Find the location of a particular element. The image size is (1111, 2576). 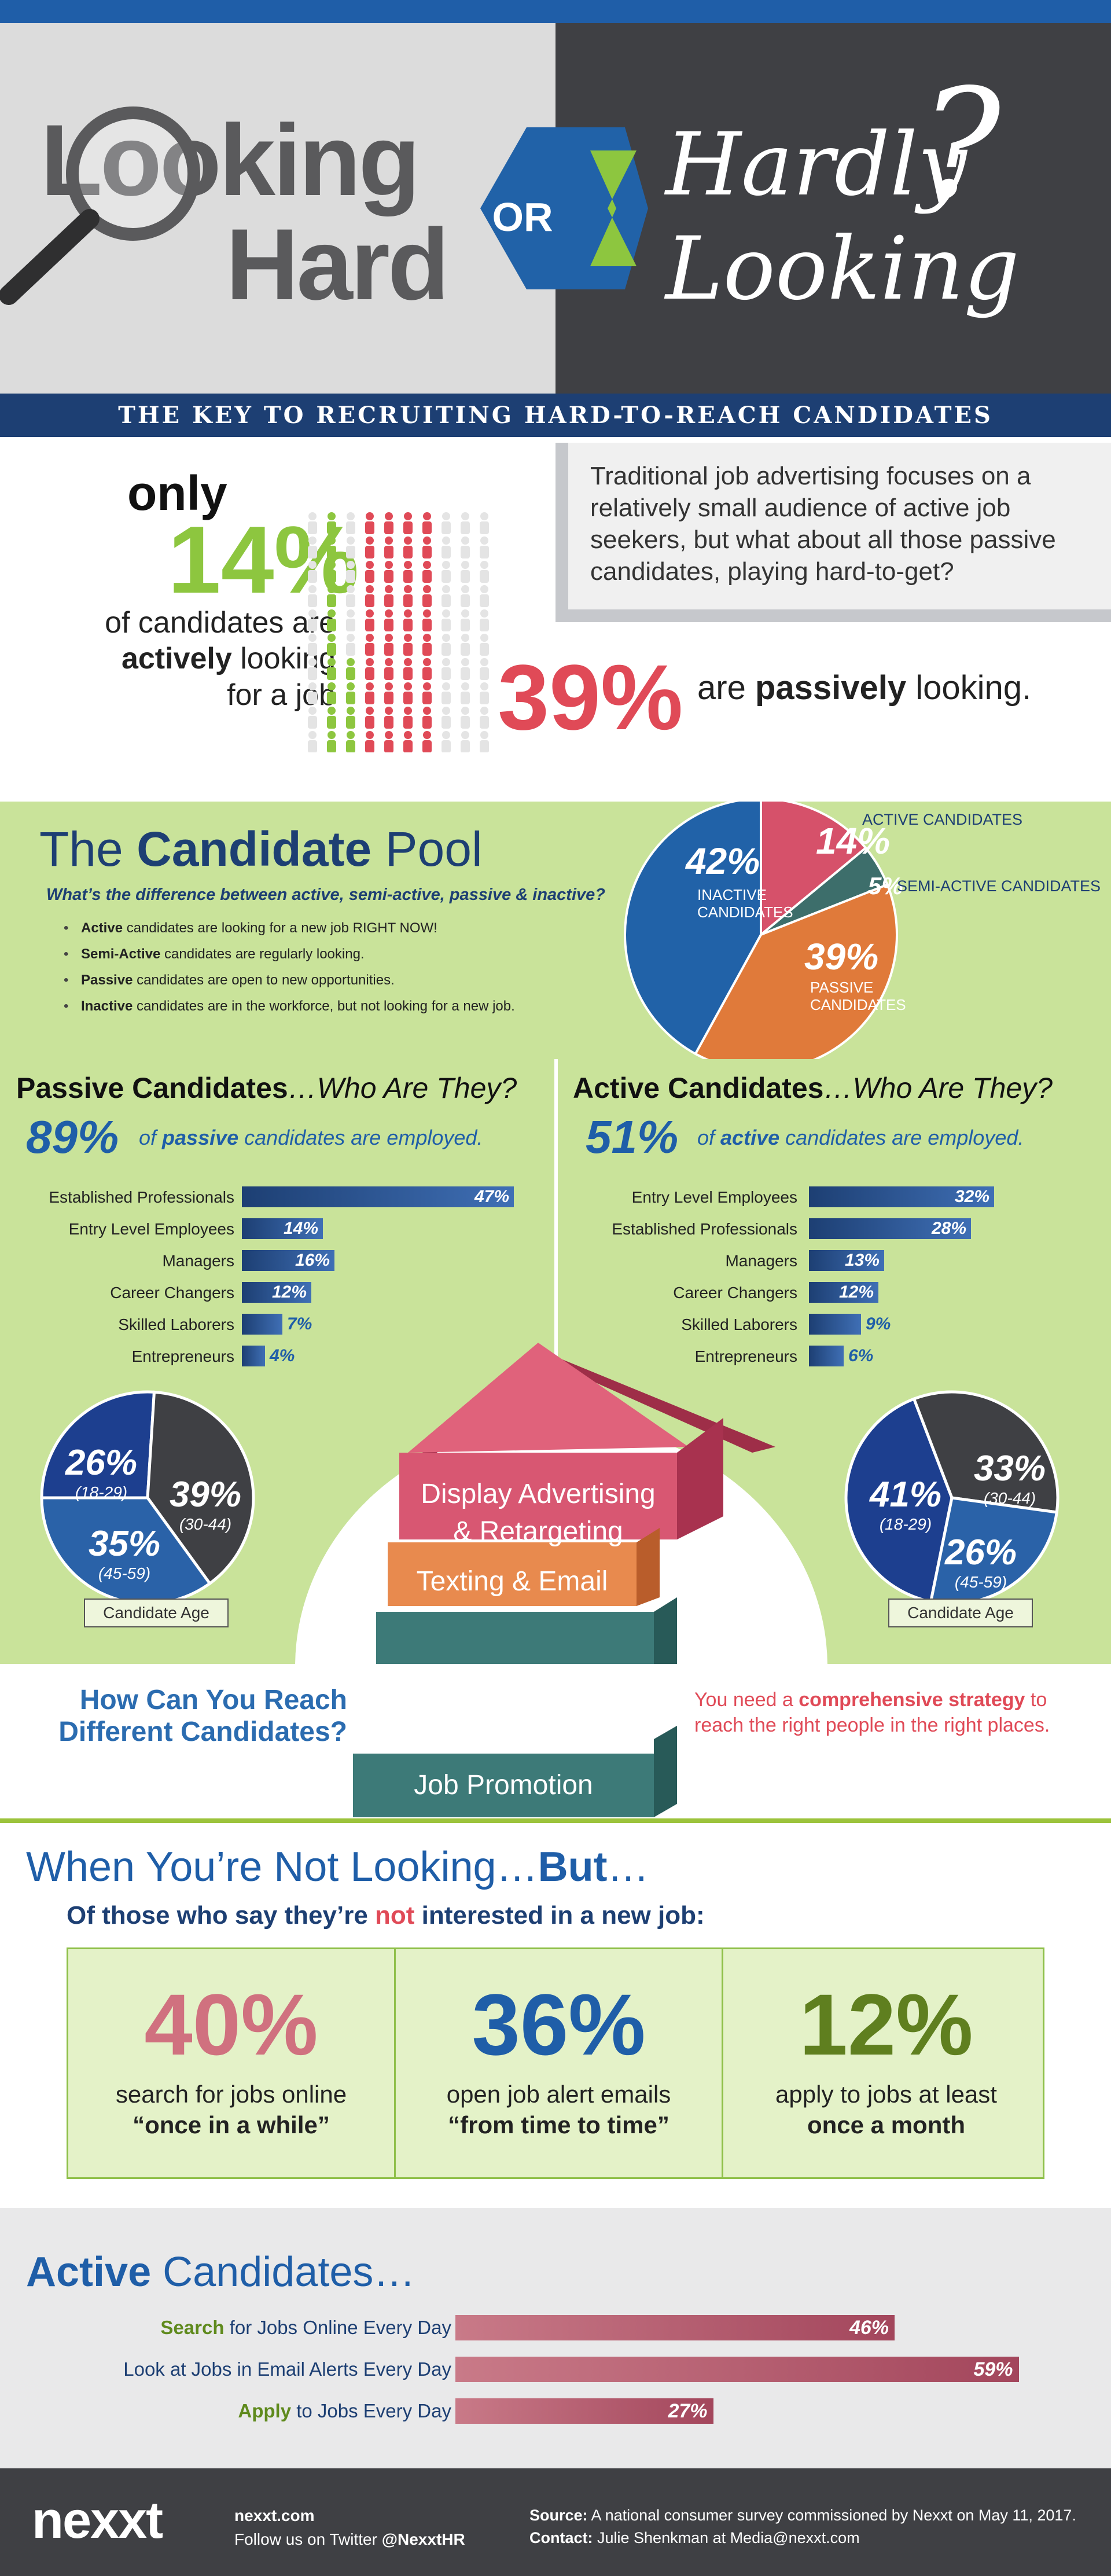

job-promotion-side is located at coordinates (665, 1771).